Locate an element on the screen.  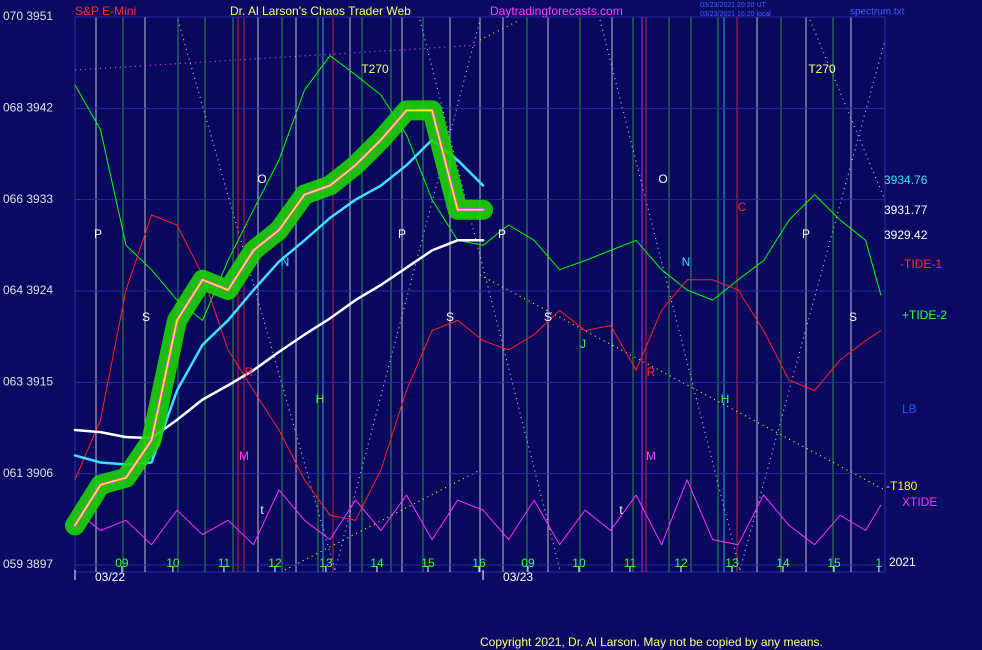
cycle-line is located at coordinates (256, 295).